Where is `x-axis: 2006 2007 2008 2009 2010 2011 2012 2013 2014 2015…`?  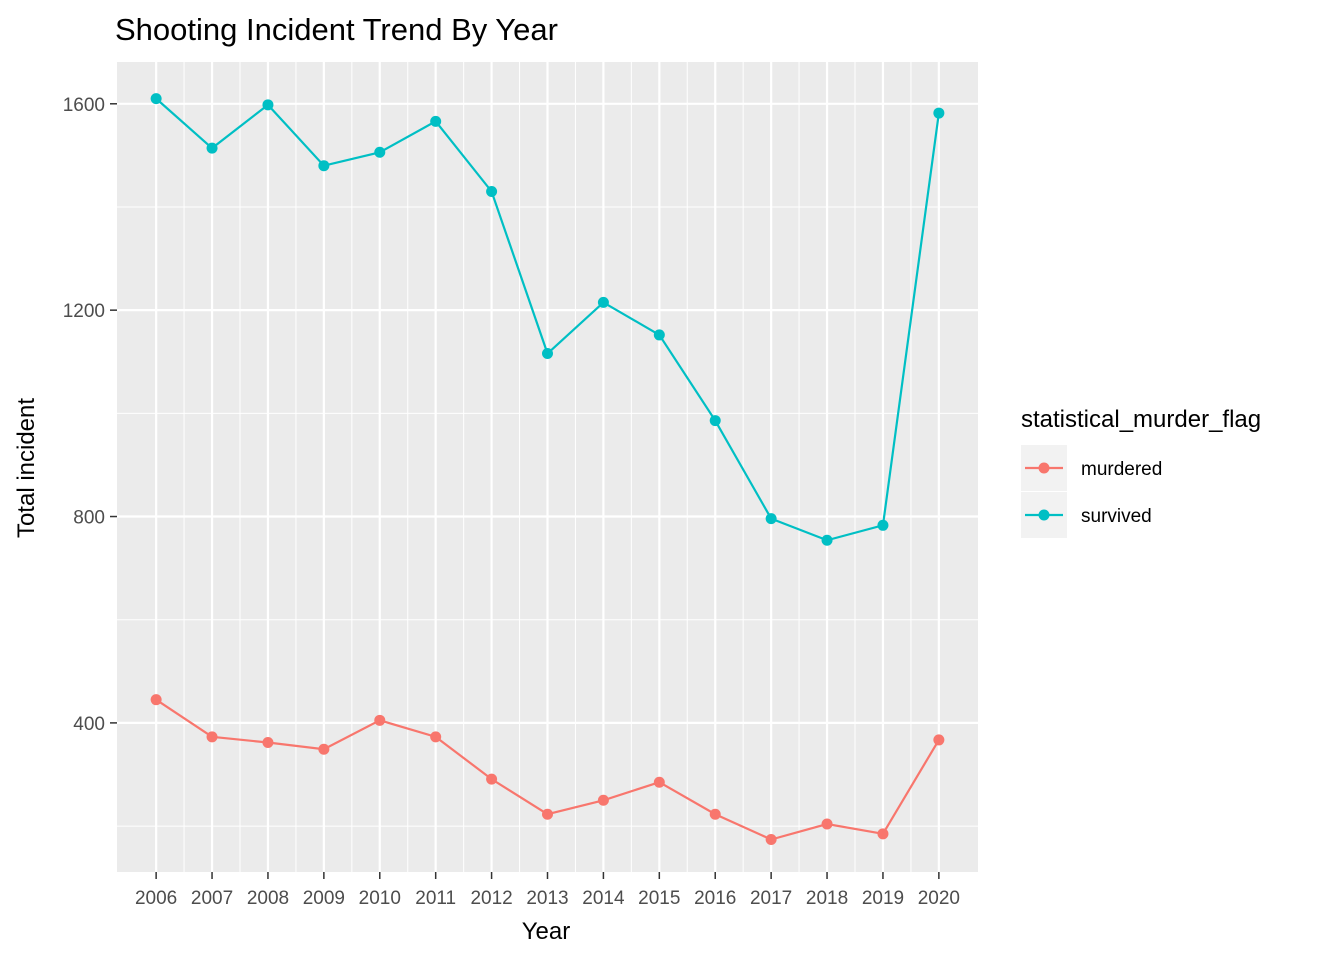
x-axis: 2006 2007 2008 2009 2010 2011 2012 2013 2014 2015… is located at coordinates (547, 890).